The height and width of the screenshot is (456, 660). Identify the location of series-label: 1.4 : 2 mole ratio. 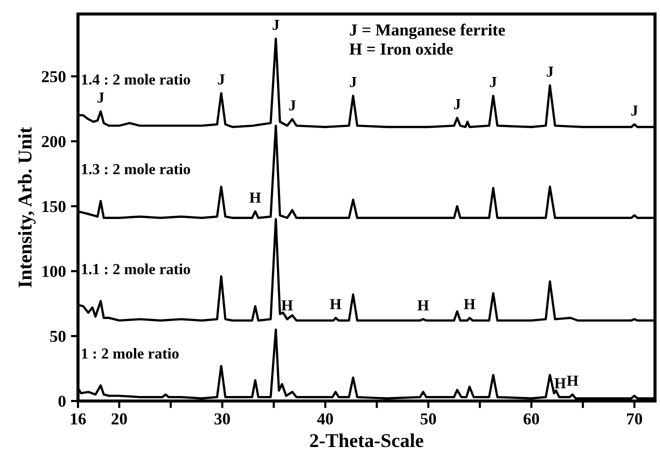
(136, 79).